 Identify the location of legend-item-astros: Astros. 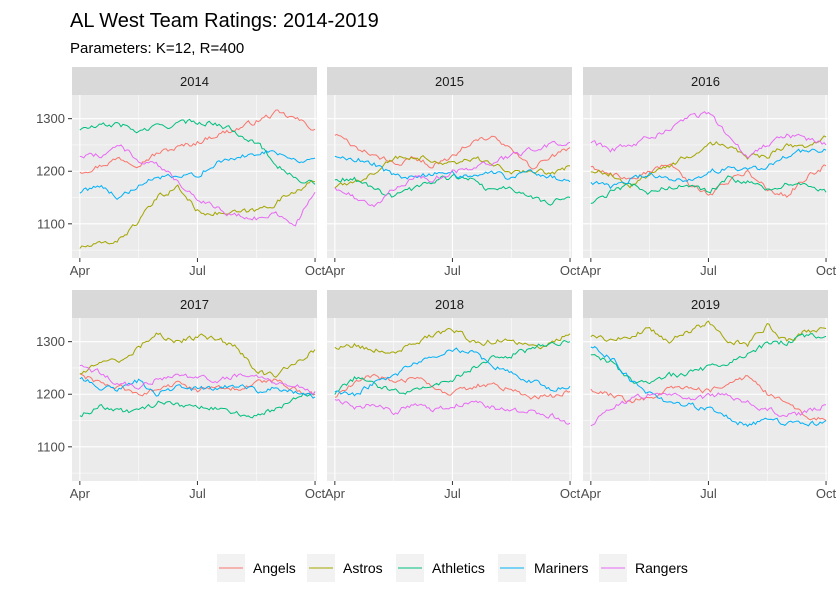
(345, 568).